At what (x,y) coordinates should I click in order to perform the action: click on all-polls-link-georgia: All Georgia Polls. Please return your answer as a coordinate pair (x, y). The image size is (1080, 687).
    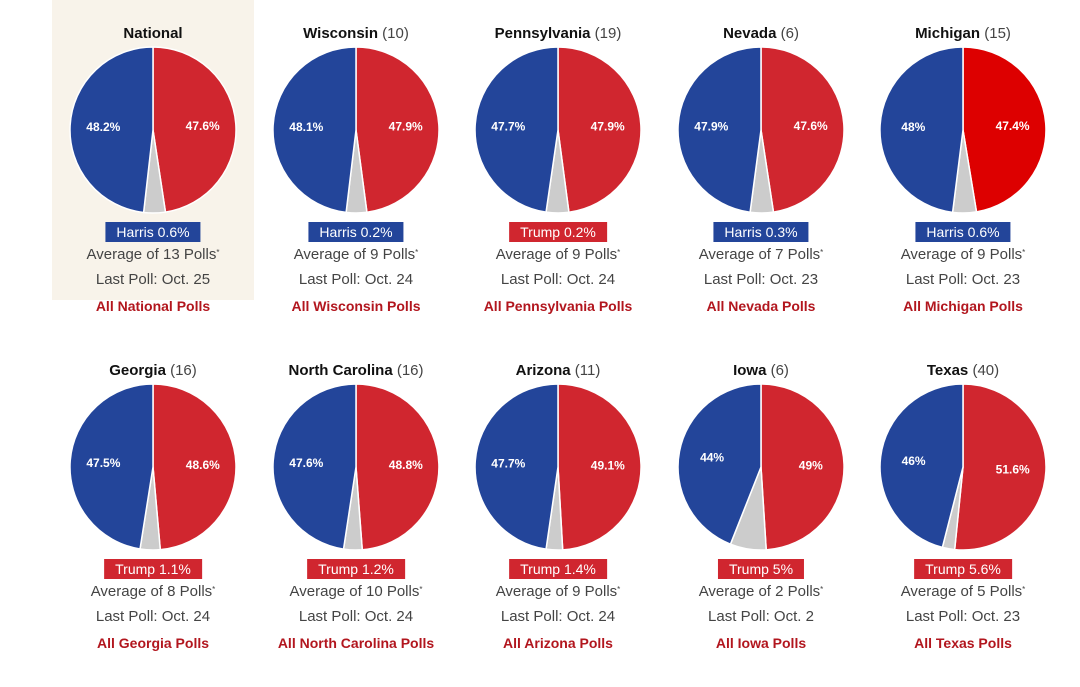
    Looking at the image, I should click on (153, 643).